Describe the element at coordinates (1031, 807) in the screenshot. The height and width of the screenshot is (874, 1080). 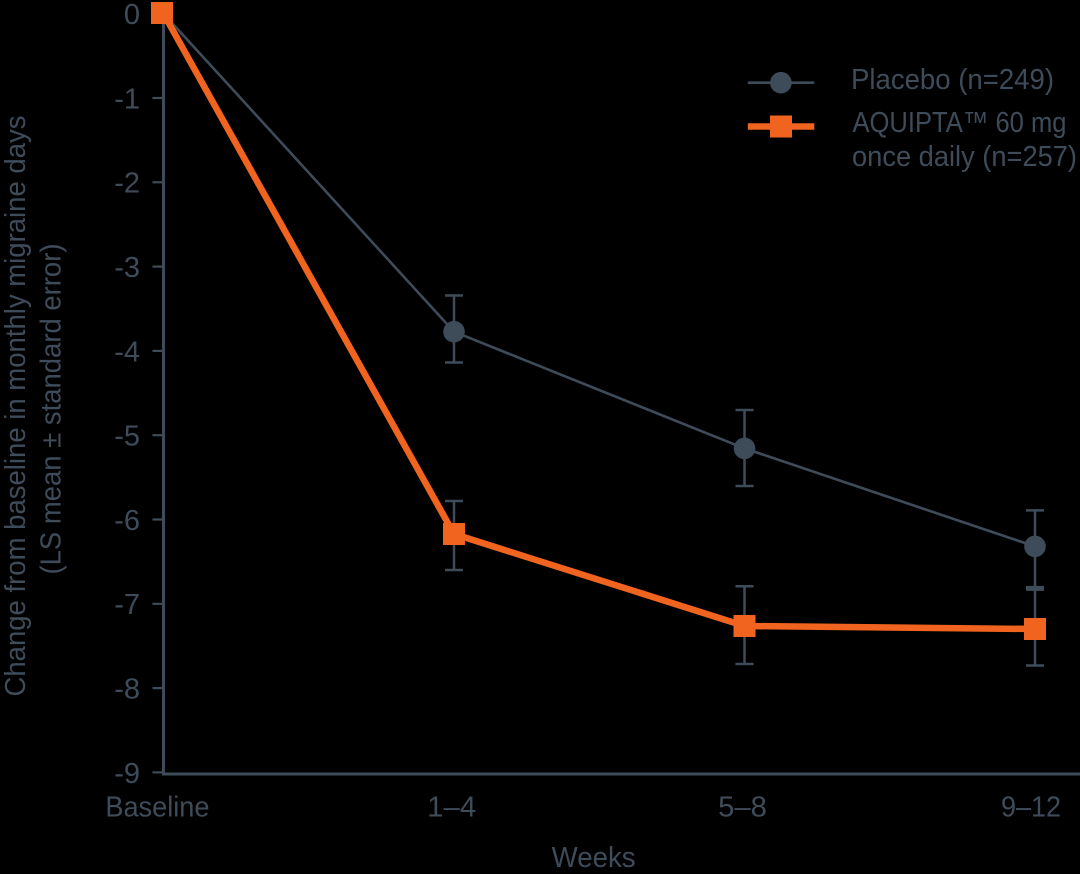
I see `svg-text: 9–12` at that location.